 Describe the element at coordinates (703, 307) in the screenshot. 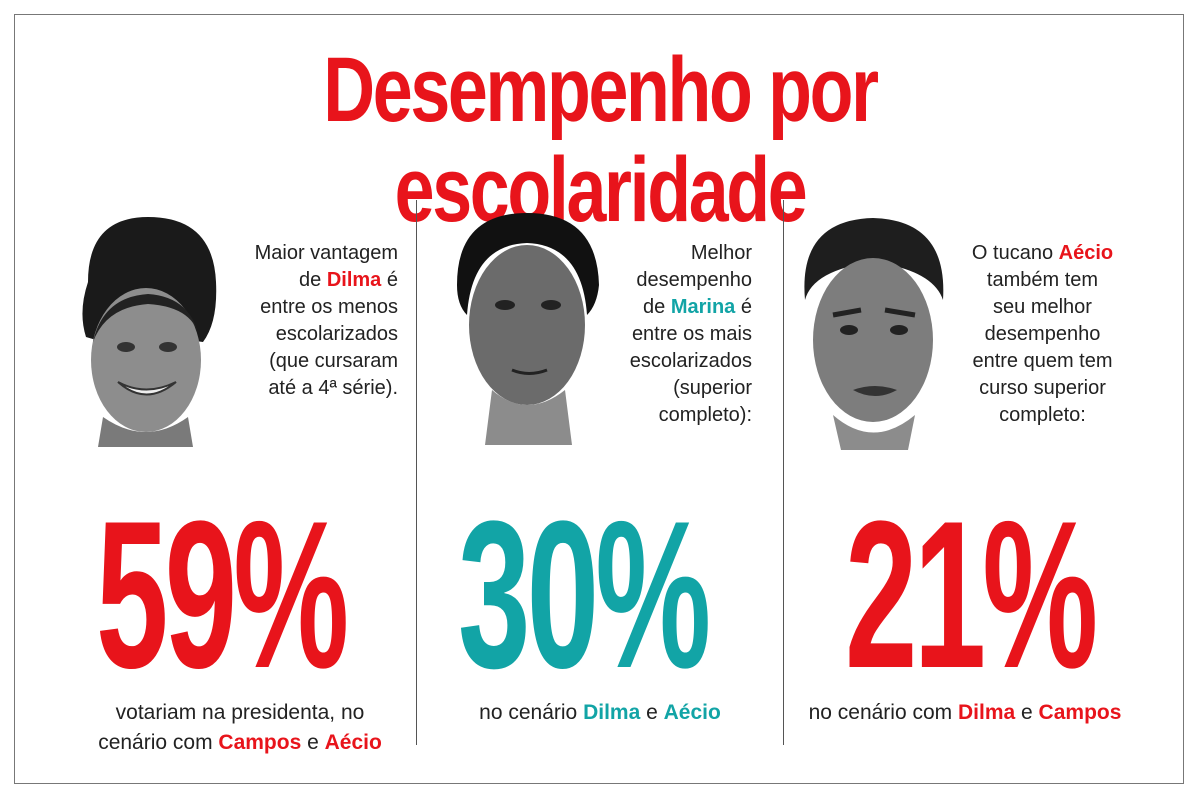

I see `highlight-marina: Marina` at that location.